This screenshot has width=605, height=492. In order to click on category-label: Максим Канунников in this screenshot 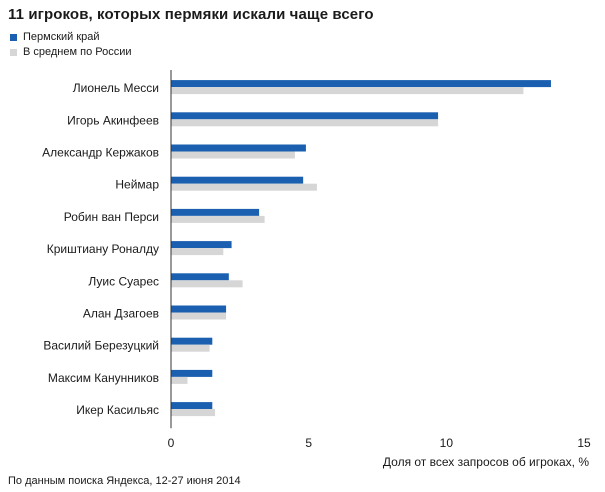, I will do `click(103, 378)`.